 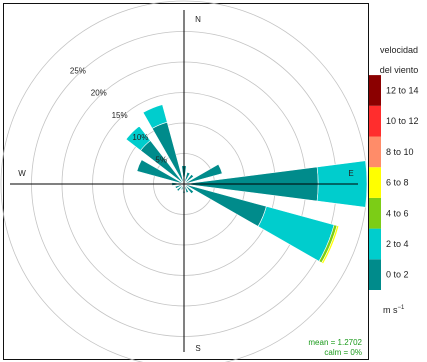 I want to click on ring-label-5: 25%, so click(x=78, y=70).